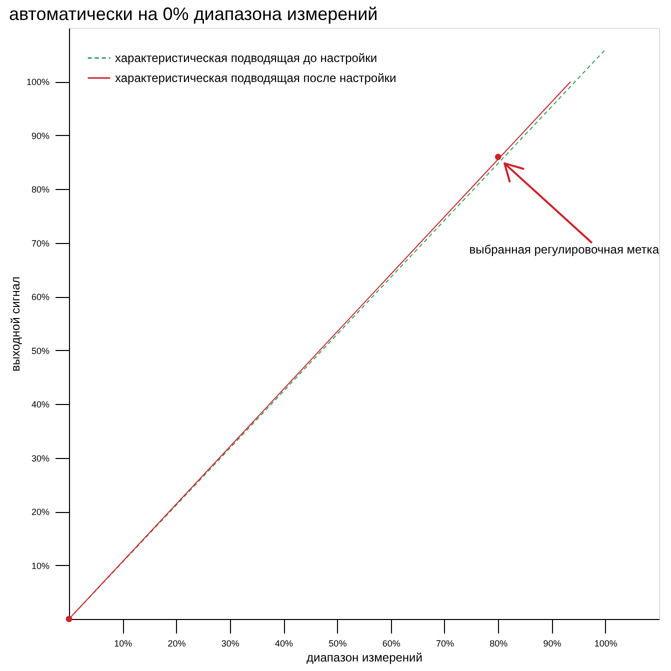 The width and height of the screenshot is (671, 671). What do you see at coordinates (40, 458) in the screenshot?
I see `y-tick-label: 30%` at bounding box center [40, 458].